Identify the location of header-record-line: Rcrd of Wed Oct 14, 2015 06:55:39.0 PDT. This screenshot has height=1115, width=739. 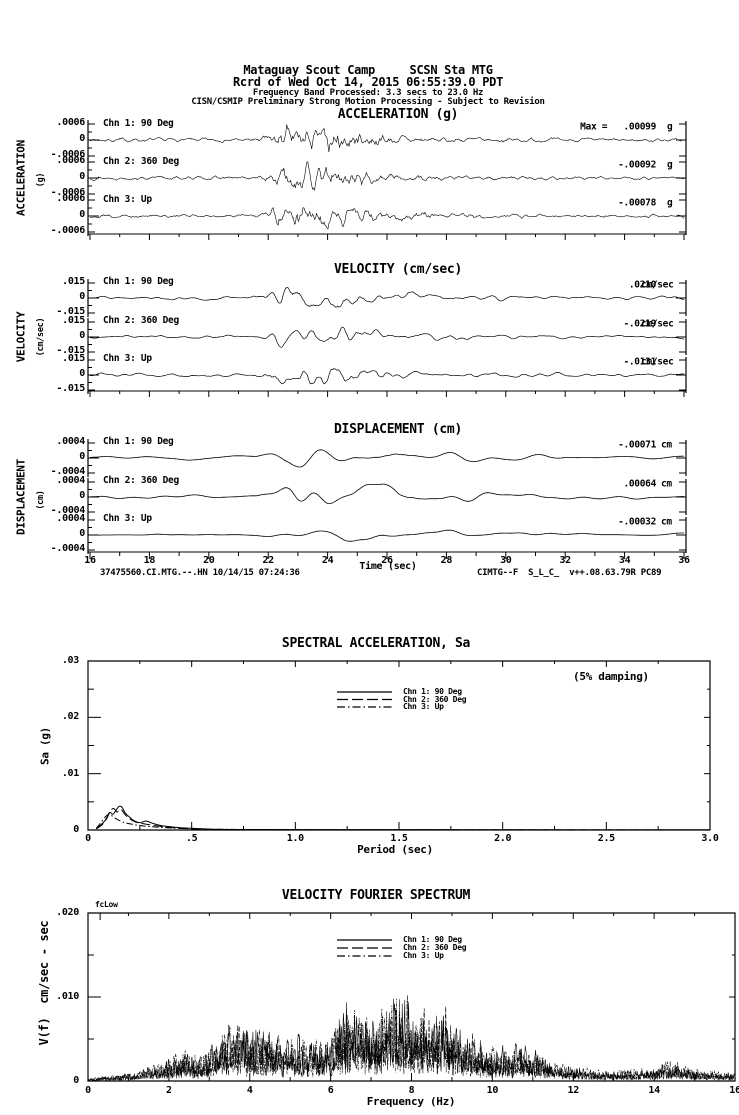
(368, 82).